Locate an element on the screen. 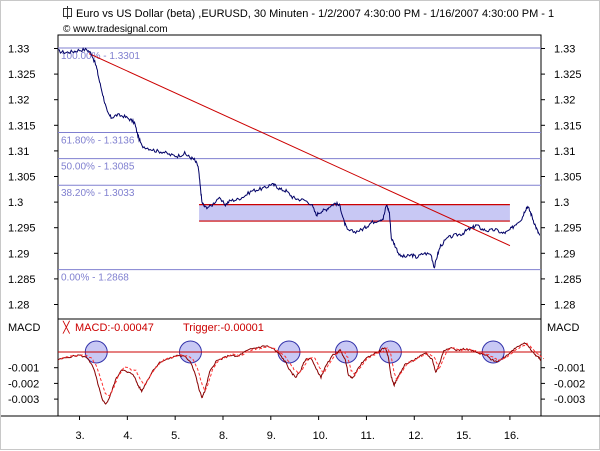 The image size is (600, 451). y-tick-label-left: 1.31 is located at coordinates (18, 152).